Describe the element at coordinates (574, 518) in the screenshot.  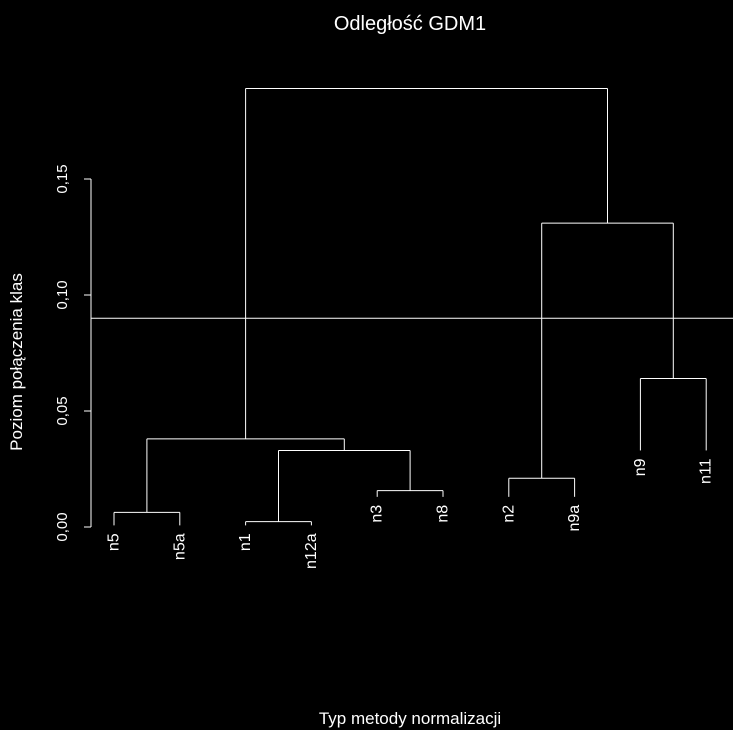
I see `leaf-label-n9a: n9a` at that location.